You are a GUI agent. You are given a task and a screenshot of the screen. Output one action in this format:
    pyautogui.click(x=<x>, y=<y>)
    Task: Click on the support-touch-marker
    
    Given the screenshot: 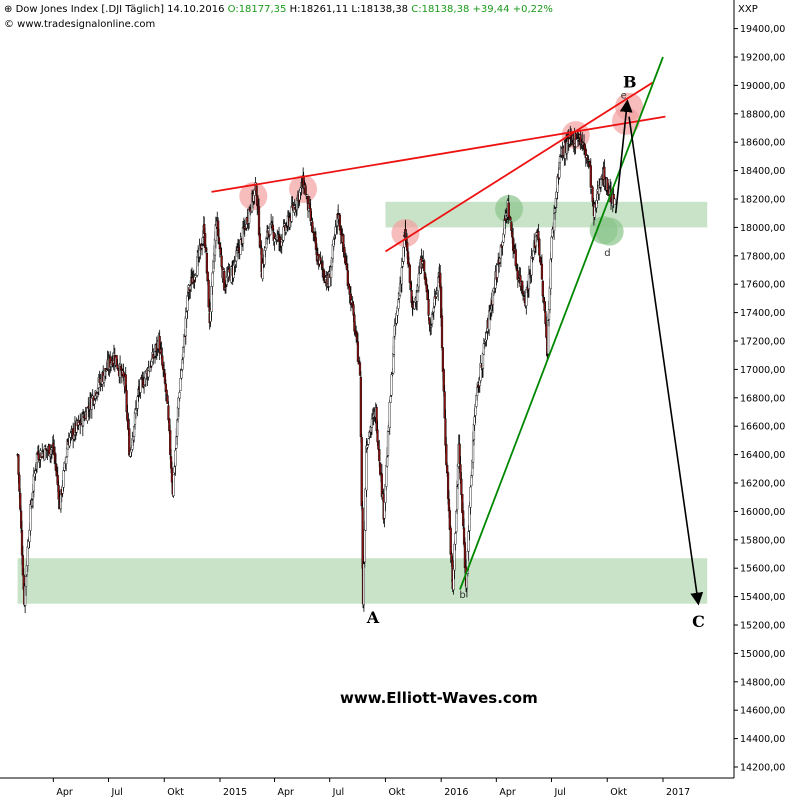 What is the action you would take?
    pyautogui.click(x=609, y=231)
    